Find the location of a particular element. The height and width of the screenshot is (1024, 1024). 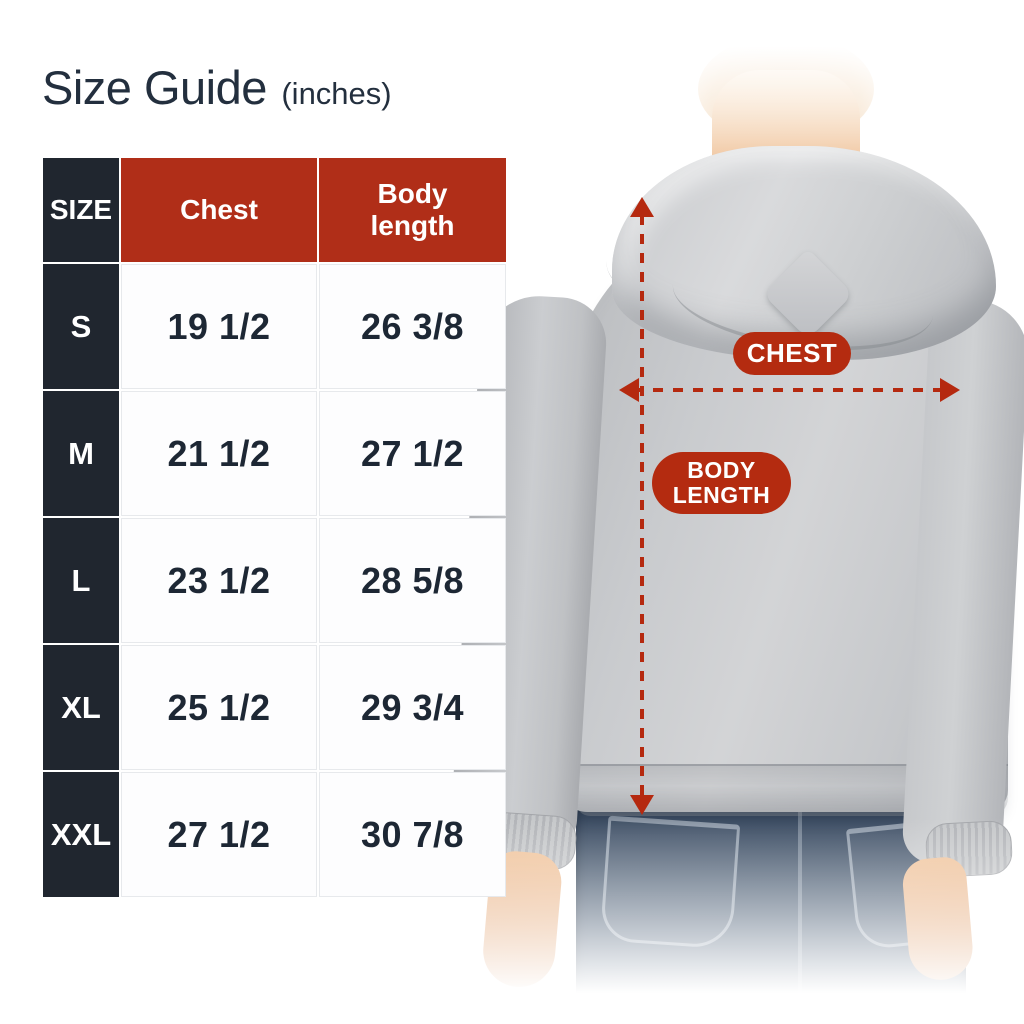

arrowhead-left-icon is located at coordinates (629, 390).